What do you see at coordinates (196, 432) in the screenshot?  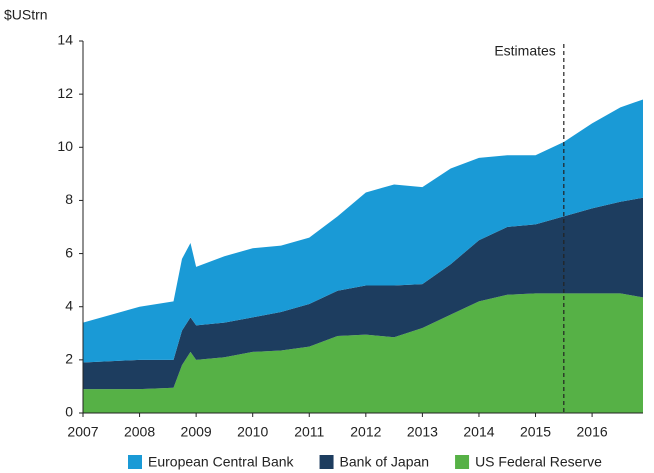 I see `x-tick-label: 2009` at bounding box center [196, 432].